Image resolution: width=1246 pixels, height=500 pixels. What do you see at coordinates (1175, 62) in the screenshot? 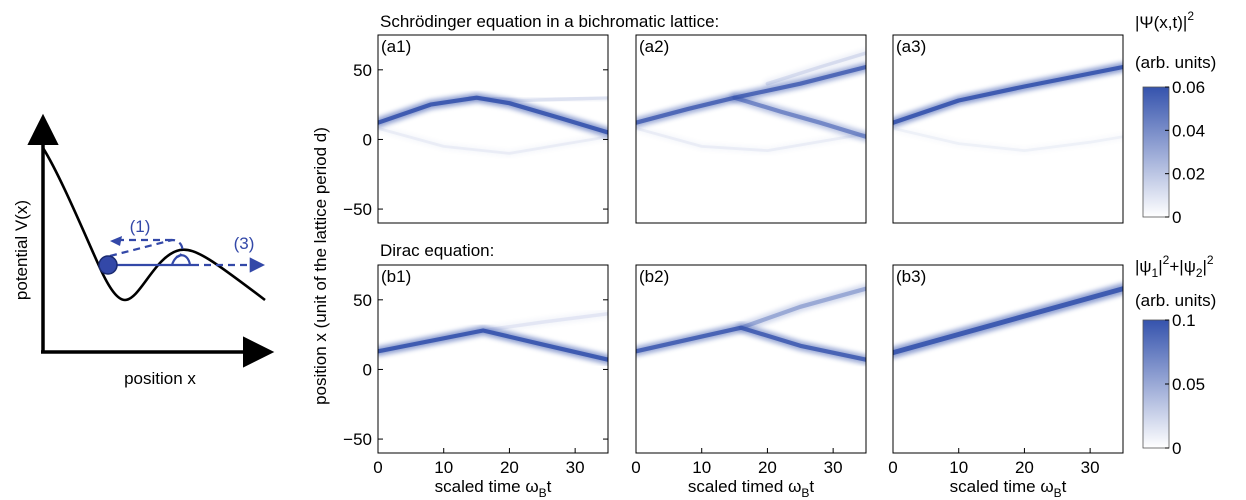
I see `colorbar-top-title-units: (arb. units)` at bounding box center [1175, 62].